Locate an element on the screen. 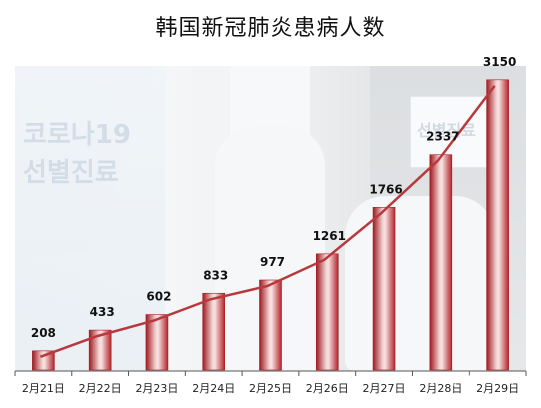 The height and width of the screenshot is (408, 541). background-figure-right is located at coordinates (420, 283).